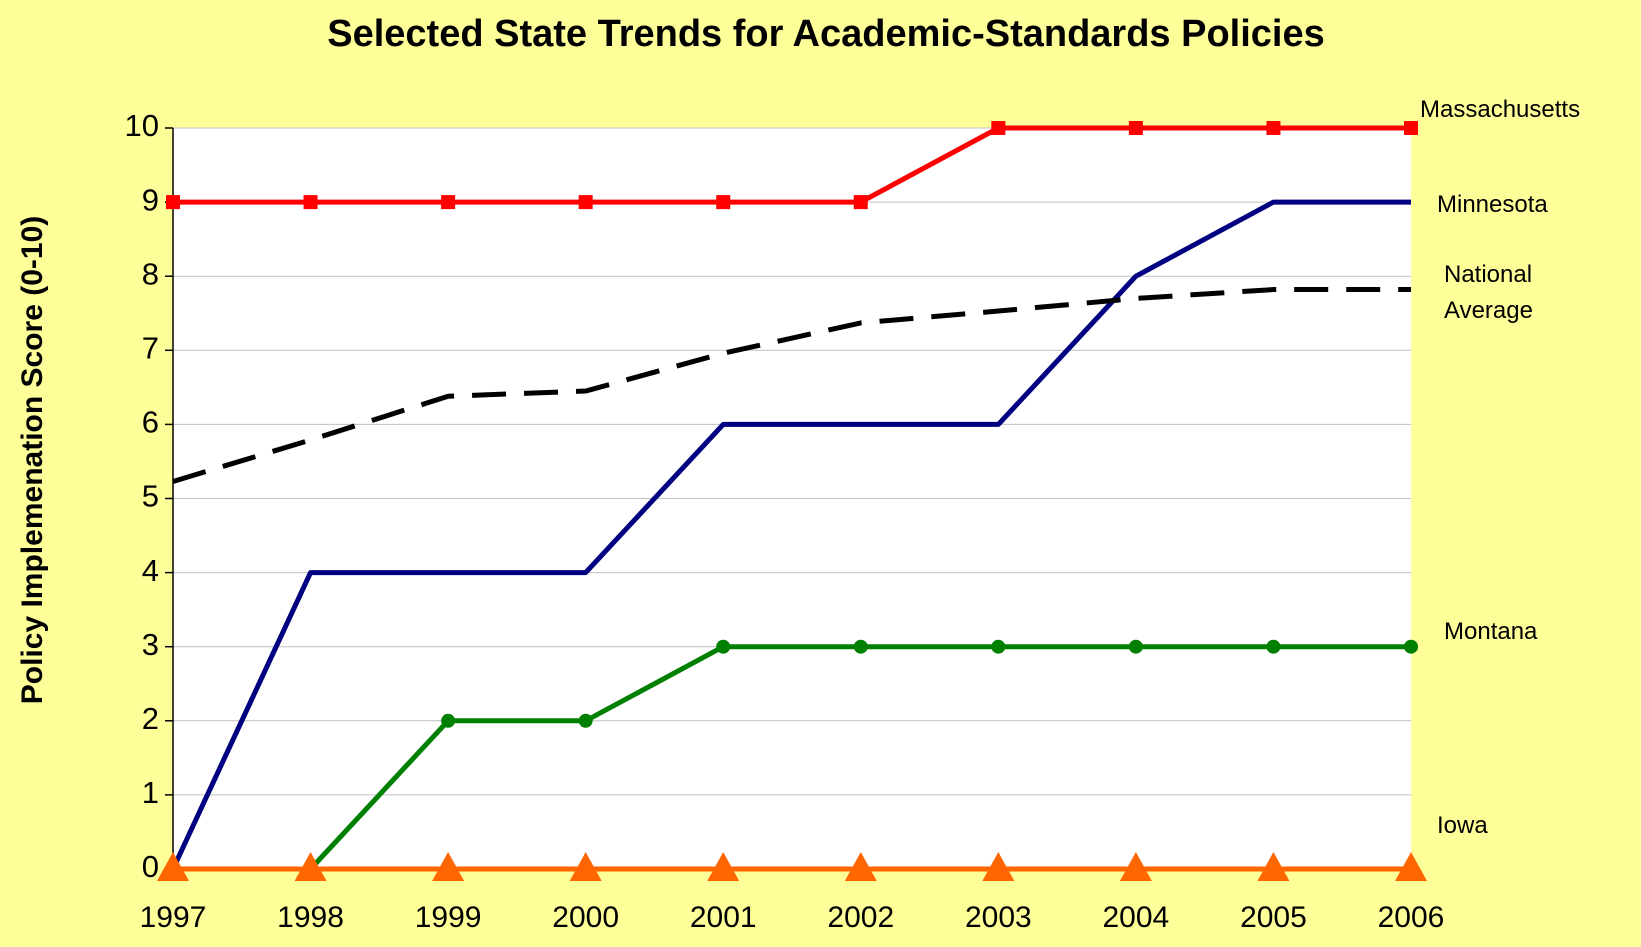 This screenshot has height=947, width=1641. I want to click on y-tick-label: 7, so click(150, 347).